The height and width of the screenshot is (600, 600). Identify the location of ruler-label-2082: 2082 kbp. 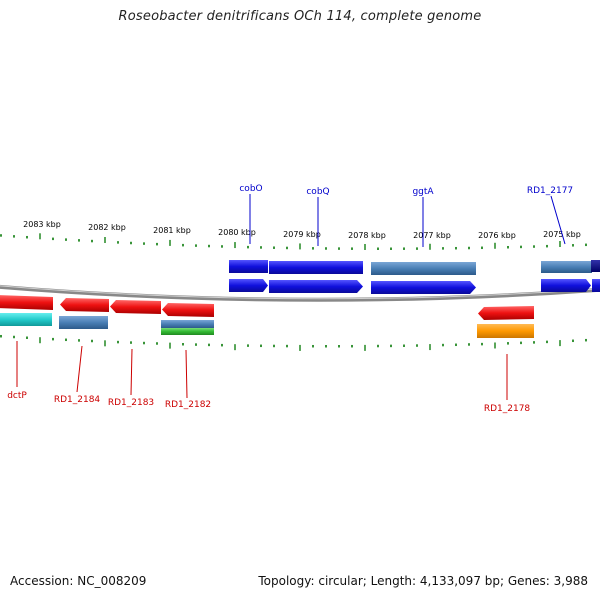
(107, 227).